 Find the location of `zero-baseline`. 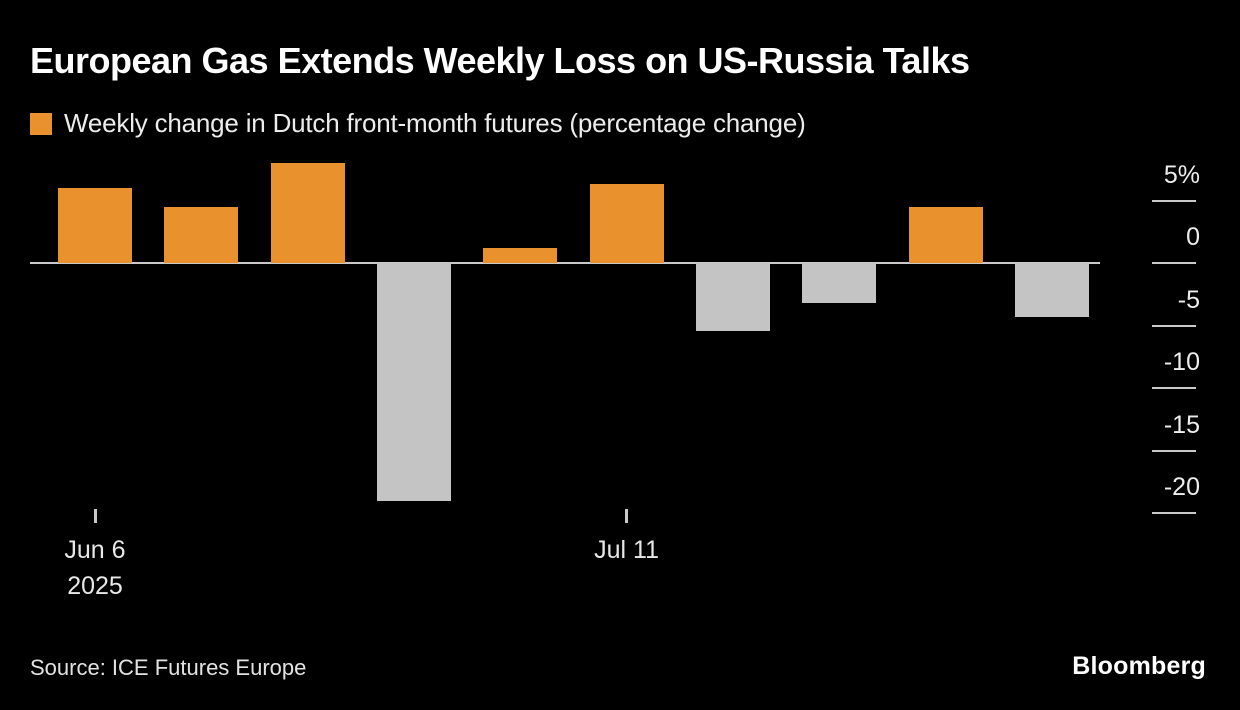

zero-baseline is located at coordinates (565, 263).